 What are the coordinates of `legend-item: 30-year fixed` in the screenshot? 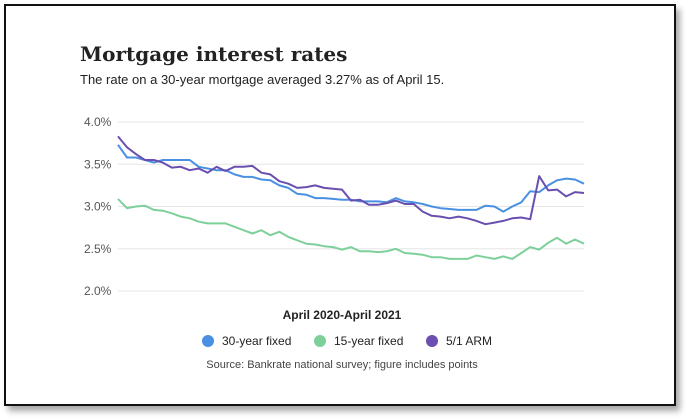 It's located at (246, 341).